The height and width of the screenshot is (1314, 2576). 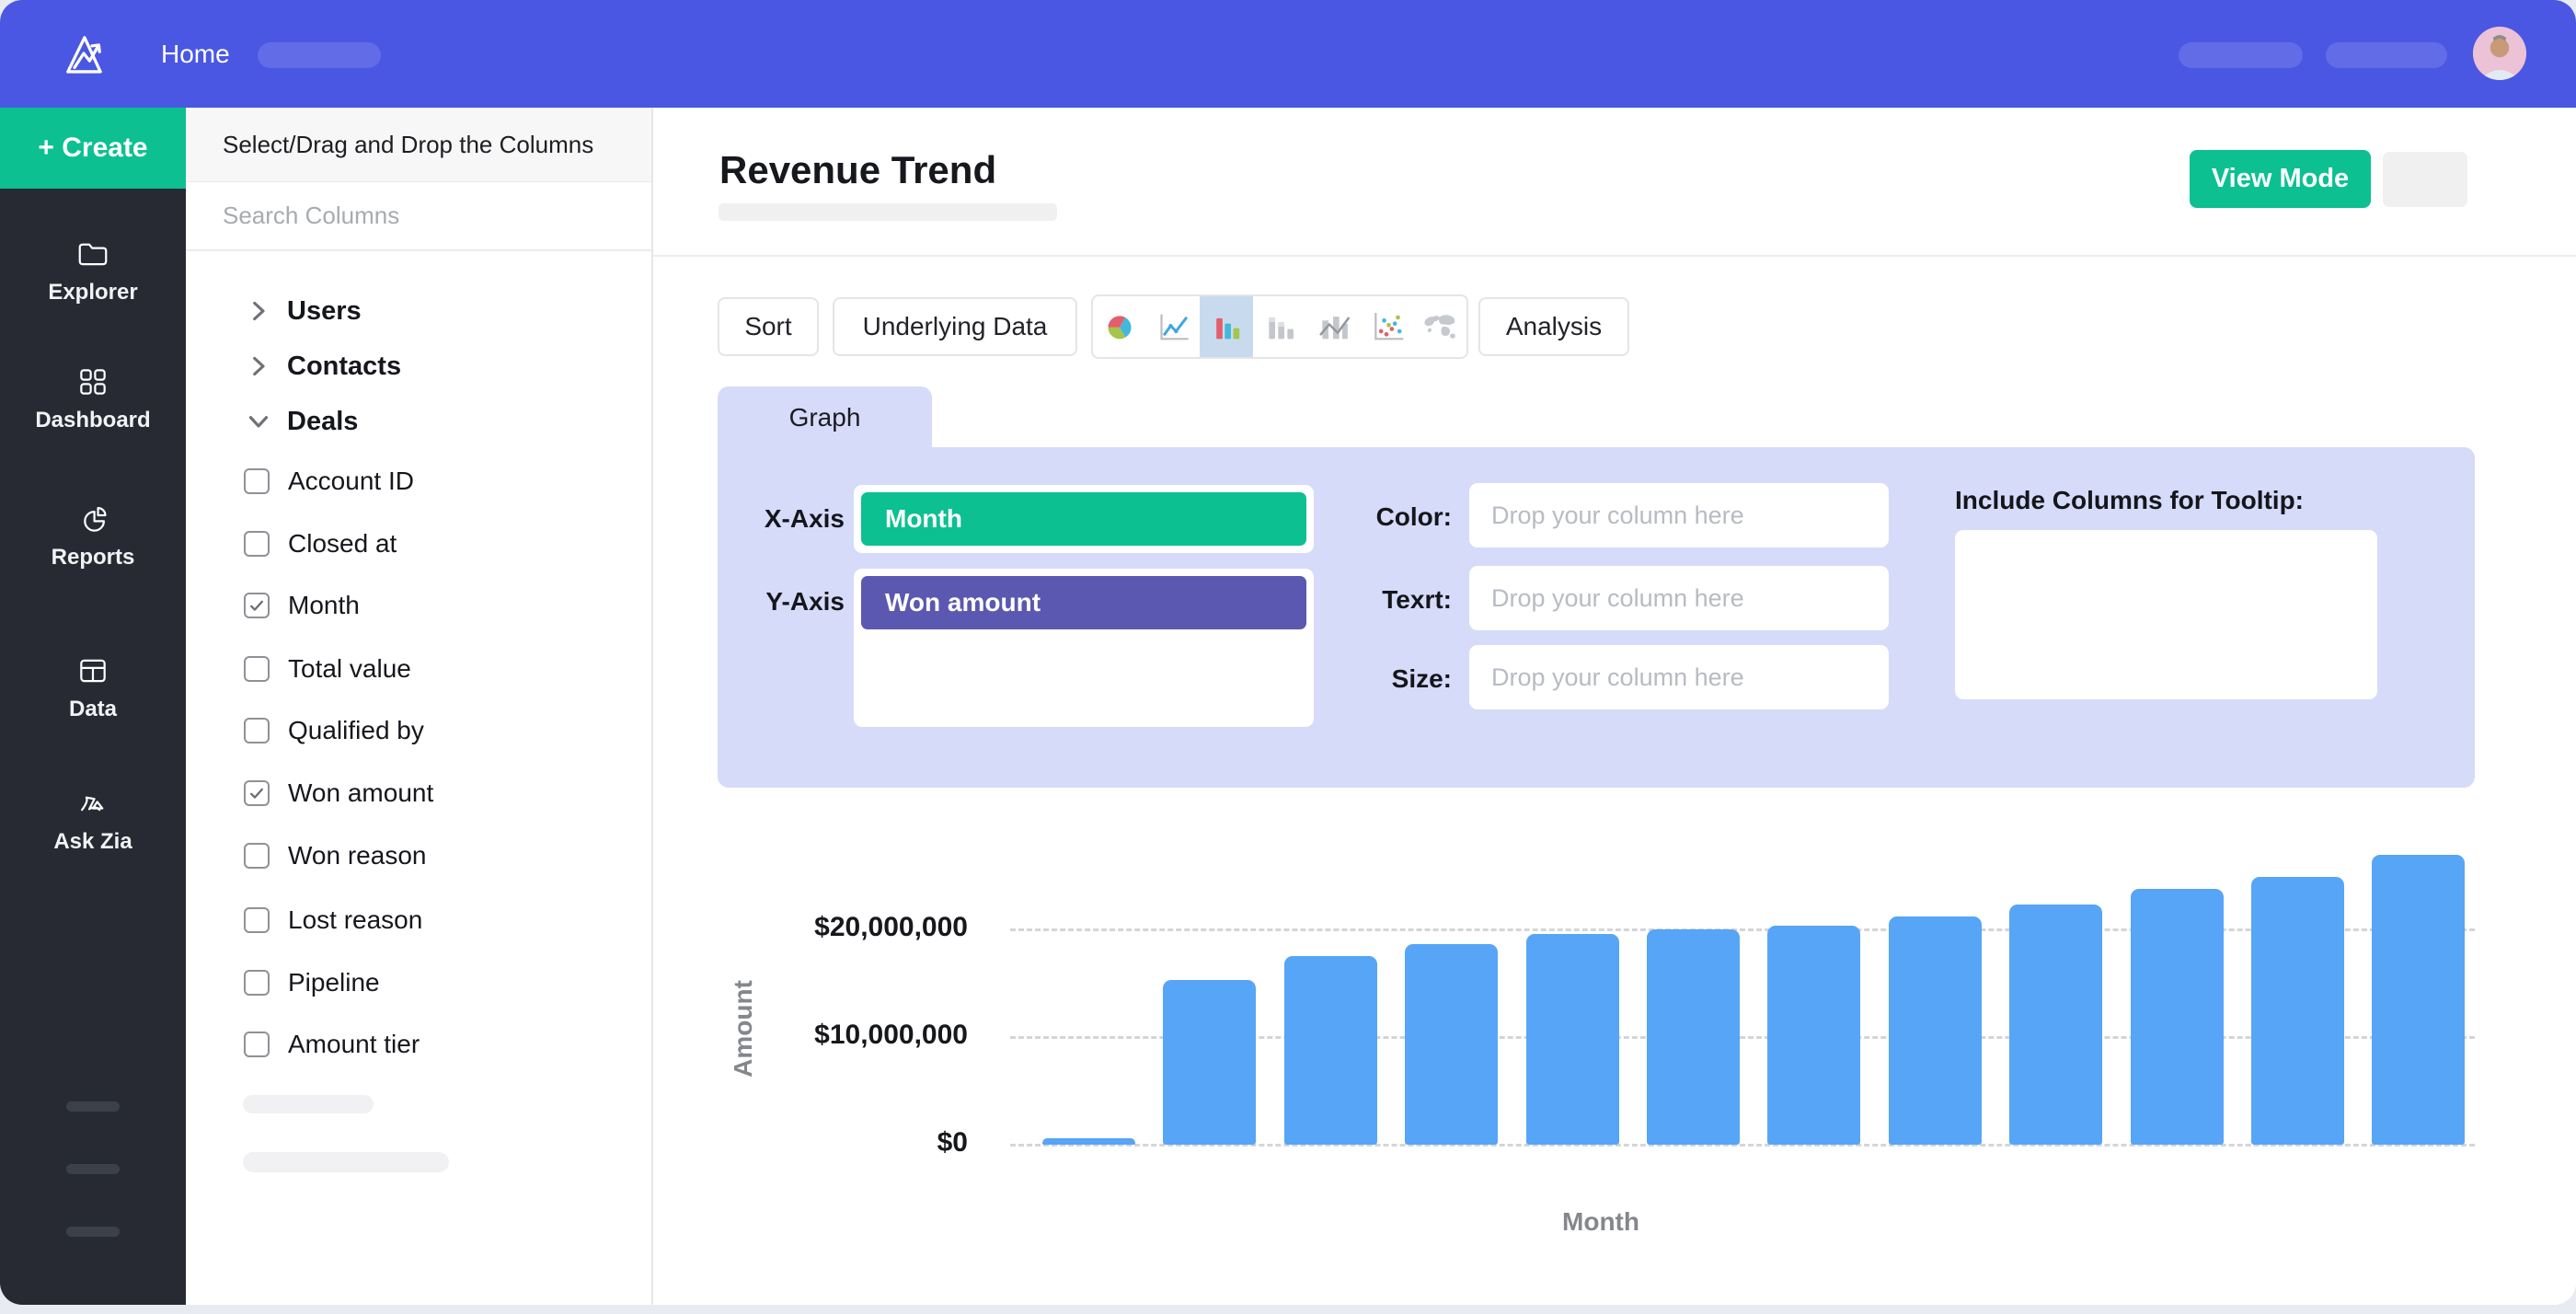 What do you see at coordinates (955, 326) in the screenshot?
I see `underlying-data-button: Underlying Data` at bounding box center [955, 326].